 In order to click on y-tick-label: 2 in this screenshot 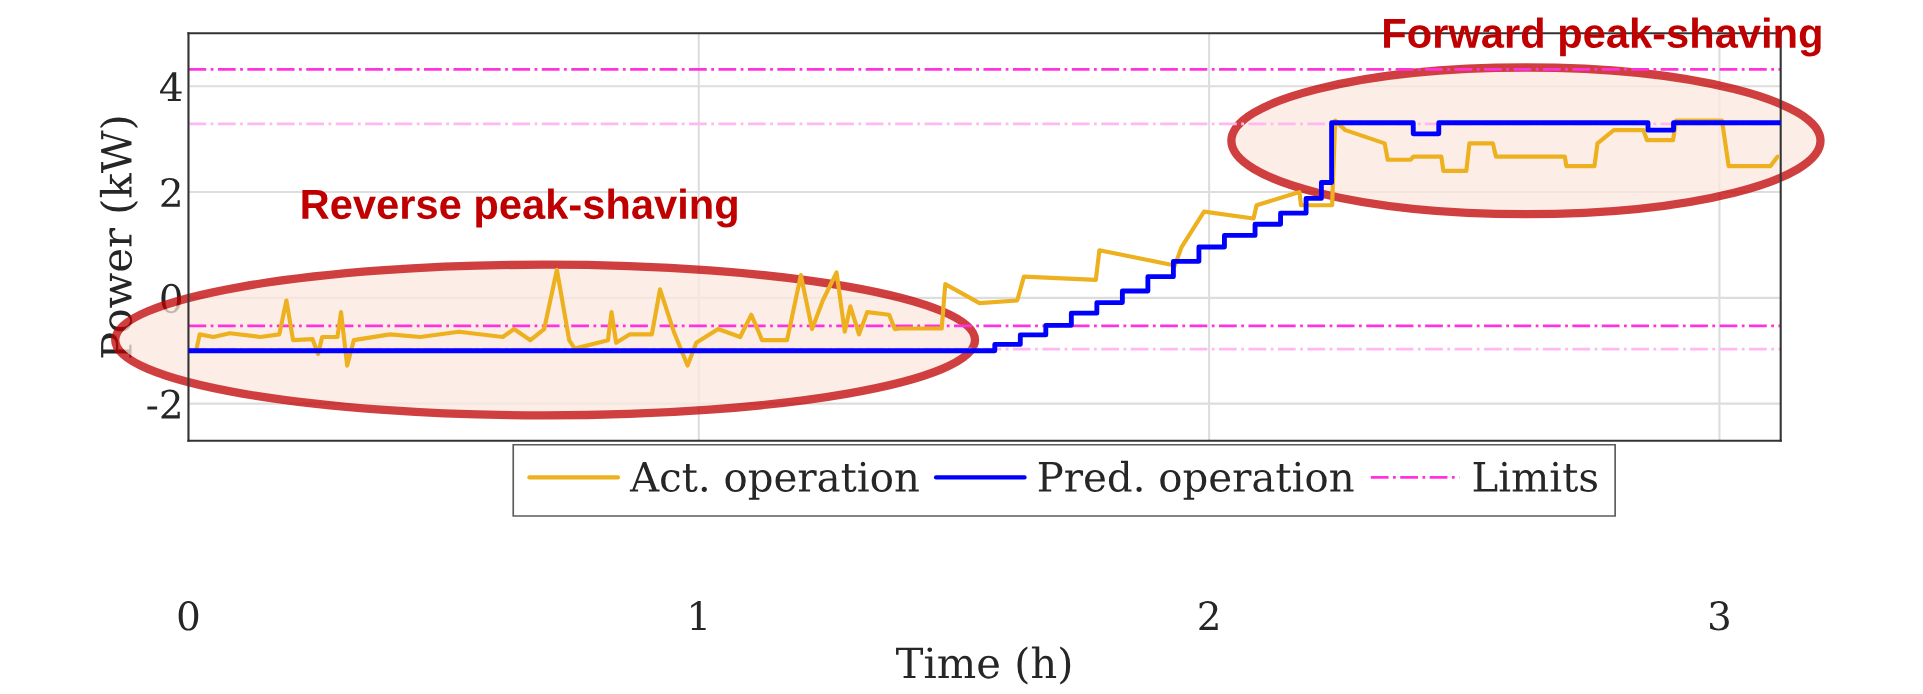, I will do `click(170, 192)`.